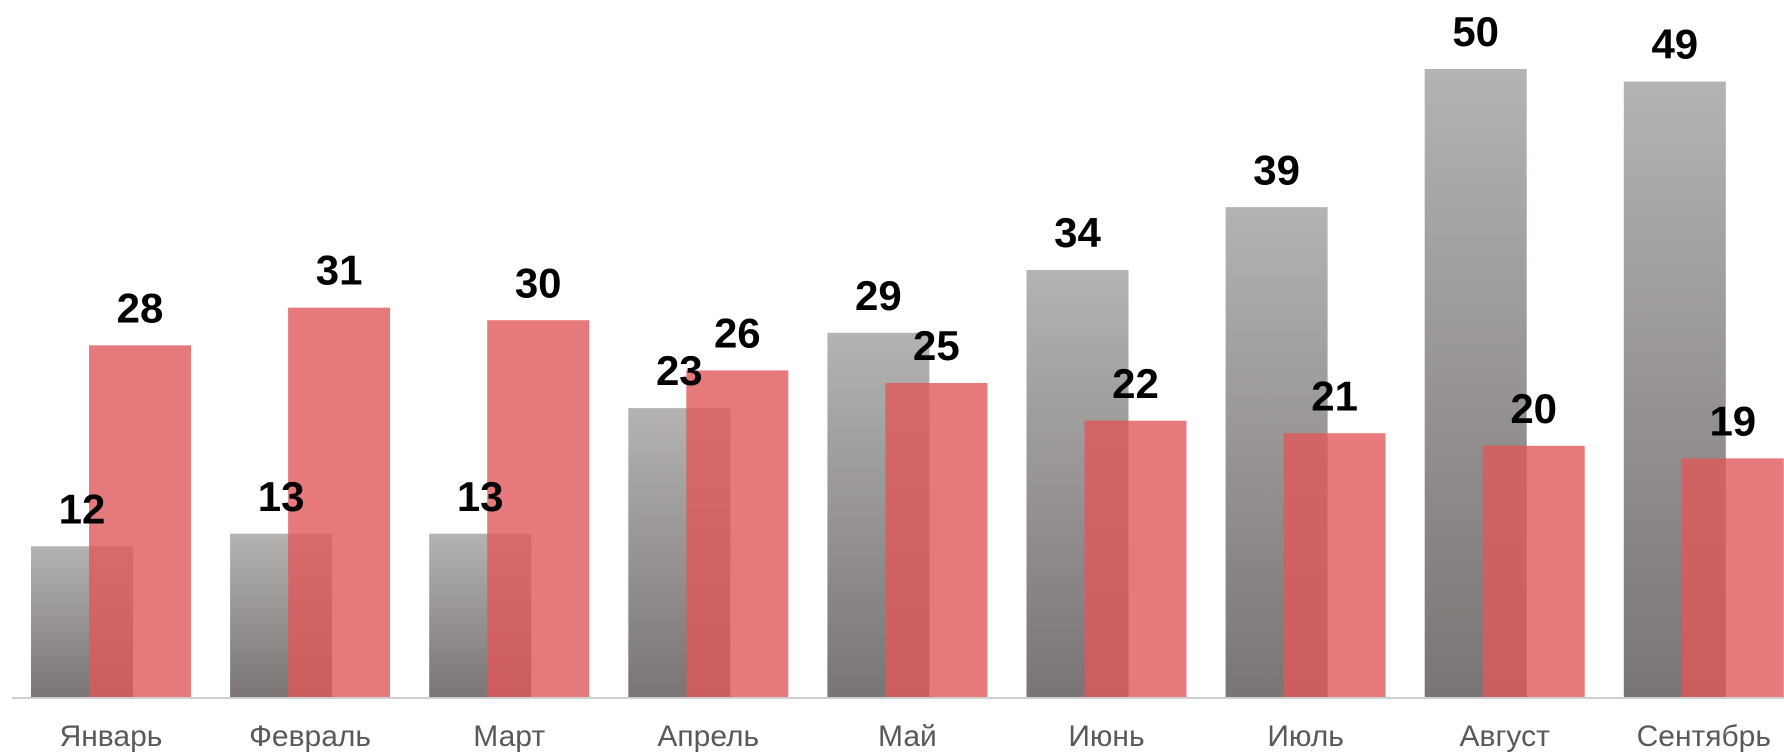  Describe the element at coordinates (1475, 31) in the screenshot. I see `data-label: 50` at that location.